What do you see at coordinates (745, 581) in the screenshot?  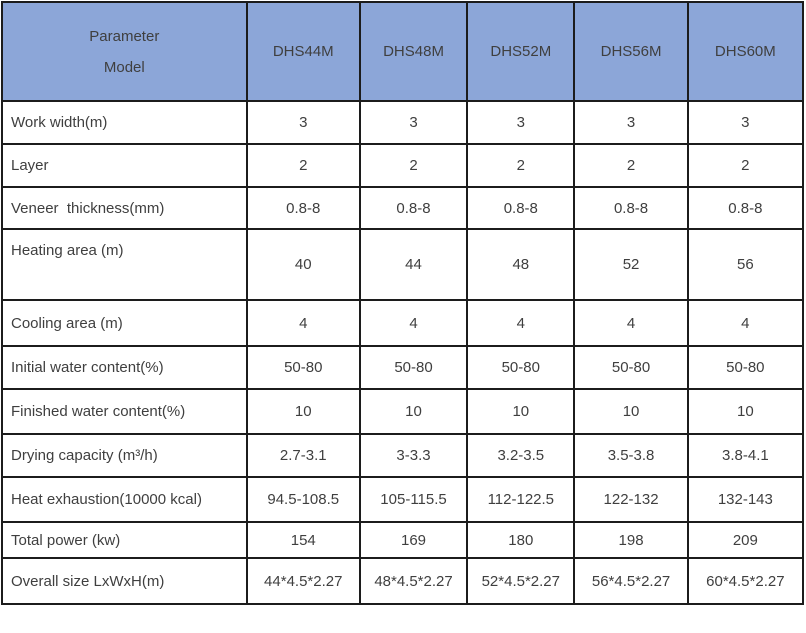 I see `value-cell: 60*4.5*2.27` at bounding box center [745, 581].